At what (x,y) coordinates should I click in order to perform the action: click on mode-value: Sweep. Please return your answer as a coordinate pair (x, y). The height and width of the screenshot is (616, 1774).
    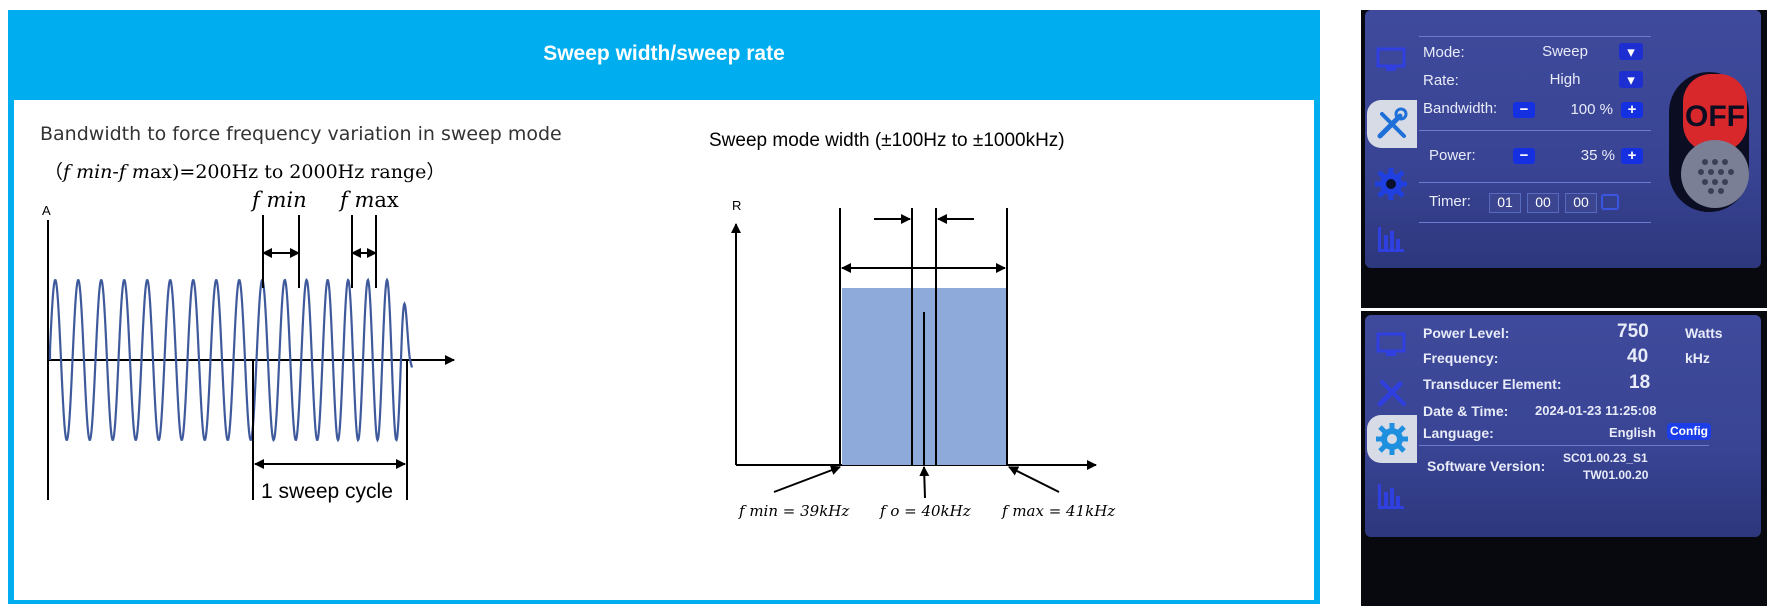
    Looking at the image, I should click on (1565, 51).